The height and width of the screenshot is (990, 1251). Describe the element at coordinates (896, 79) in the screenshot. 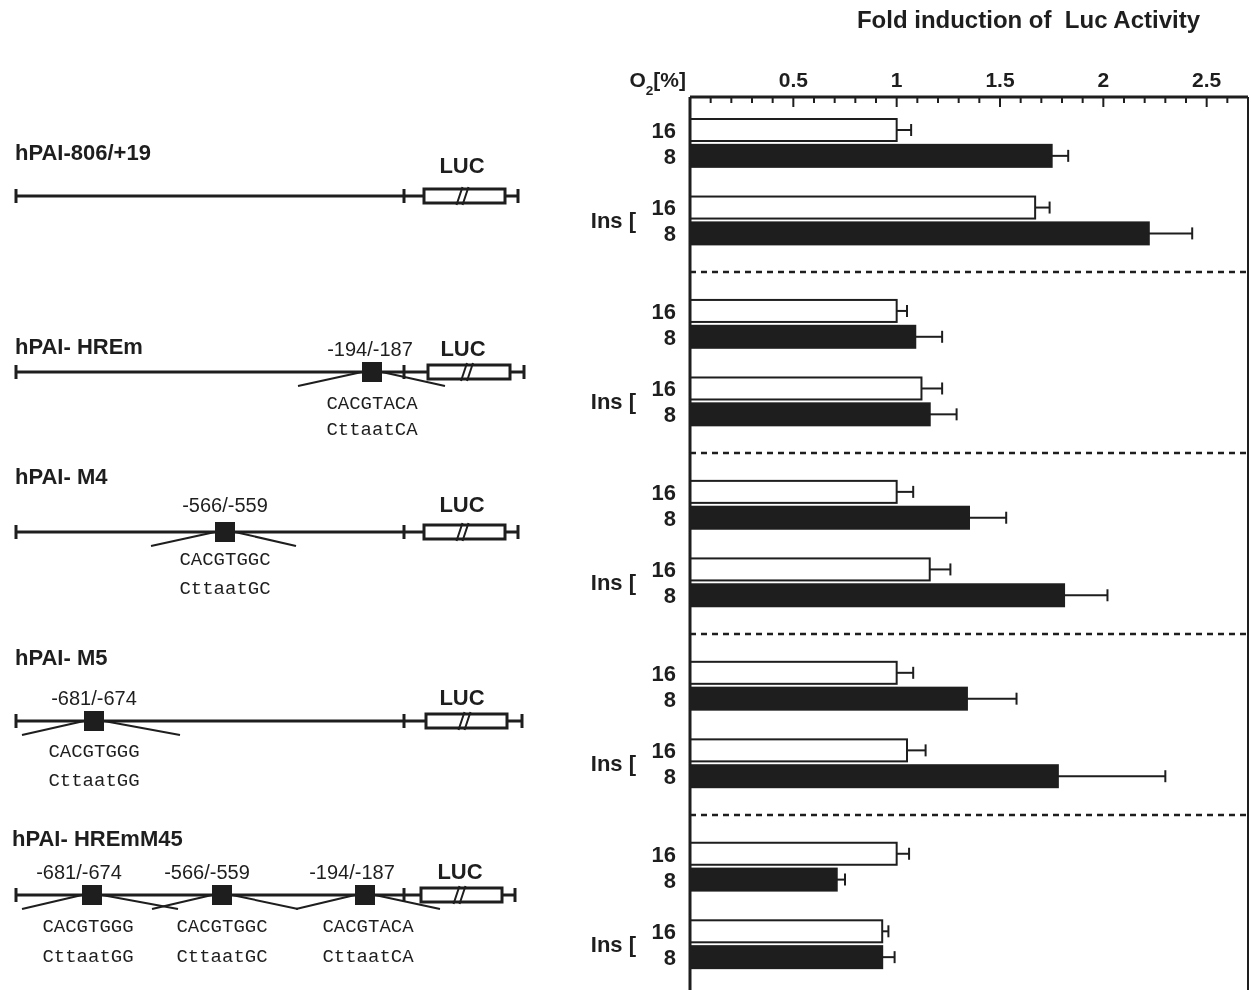

I see `x-tick-label: 1` at that location.